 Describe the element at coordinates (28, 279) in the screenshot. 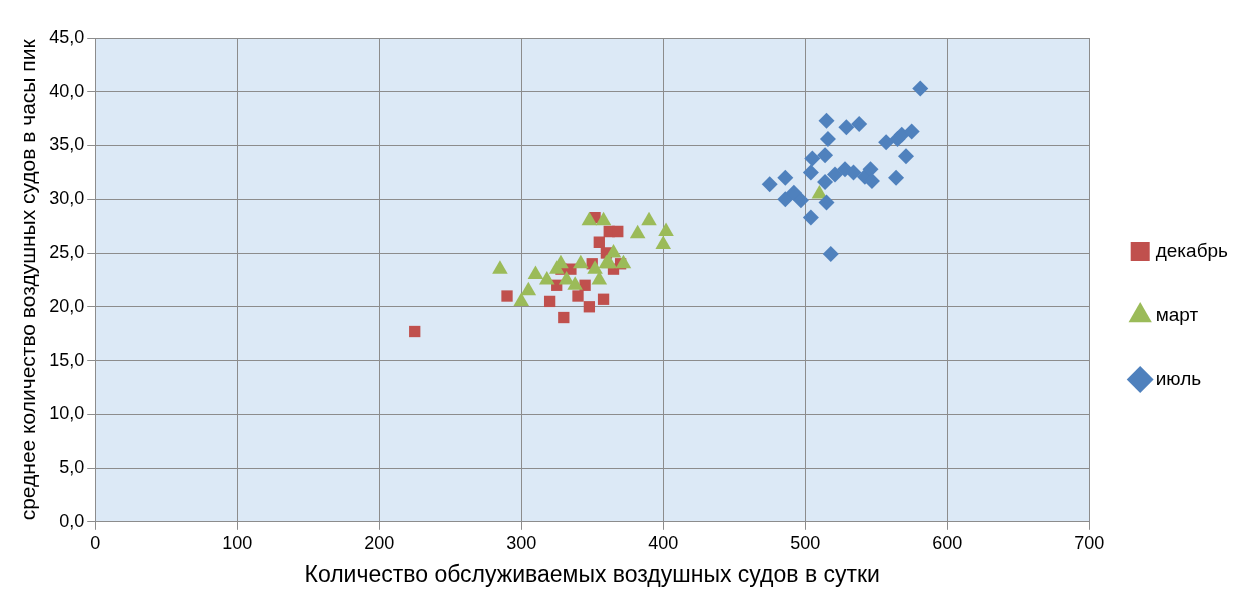

I see `y-axis-title: среднее количество воздушных судов в часы пик` at that location.